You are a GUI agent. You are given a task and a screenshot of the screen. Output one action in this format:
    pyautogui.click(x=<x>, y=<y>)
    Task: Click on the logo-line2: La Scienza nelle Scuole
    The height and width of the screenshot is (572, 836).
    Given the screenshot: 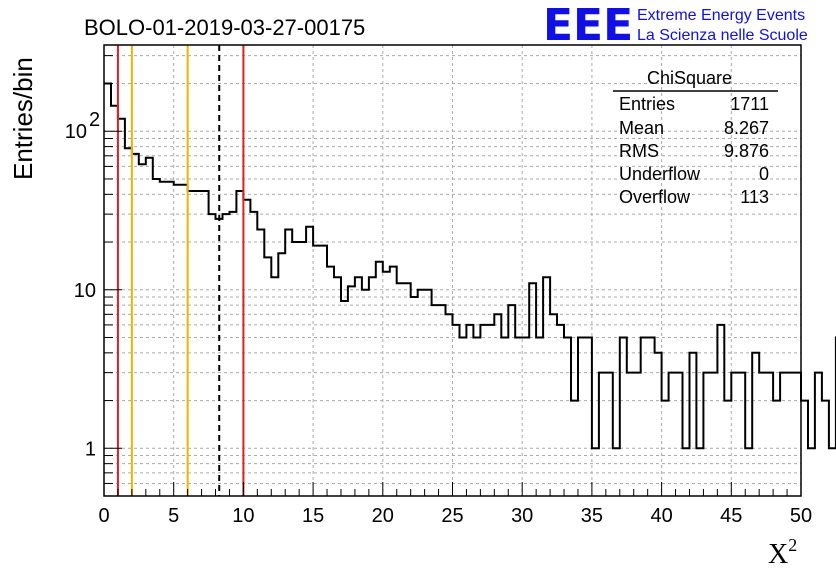 What is the action you would take?
    pyautogui.click(x=722, y=35)
    